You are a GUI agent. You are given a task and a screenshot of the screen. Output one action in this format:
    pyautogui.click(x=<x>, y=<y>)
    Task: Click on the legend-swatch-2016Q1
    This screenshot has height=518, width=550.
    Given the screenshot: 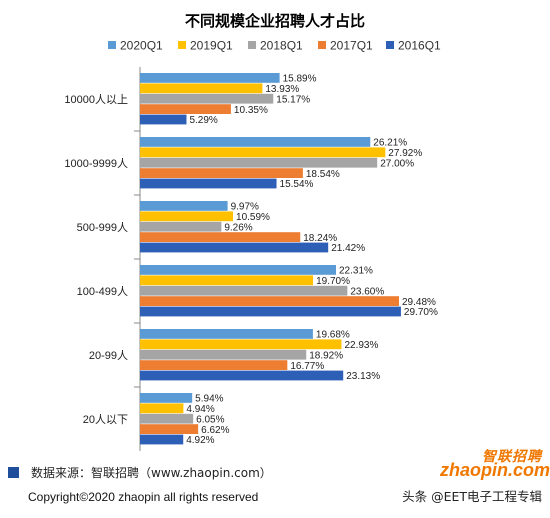 What is the action you would take?
    pyautogui.click(x=390, y=45)
    